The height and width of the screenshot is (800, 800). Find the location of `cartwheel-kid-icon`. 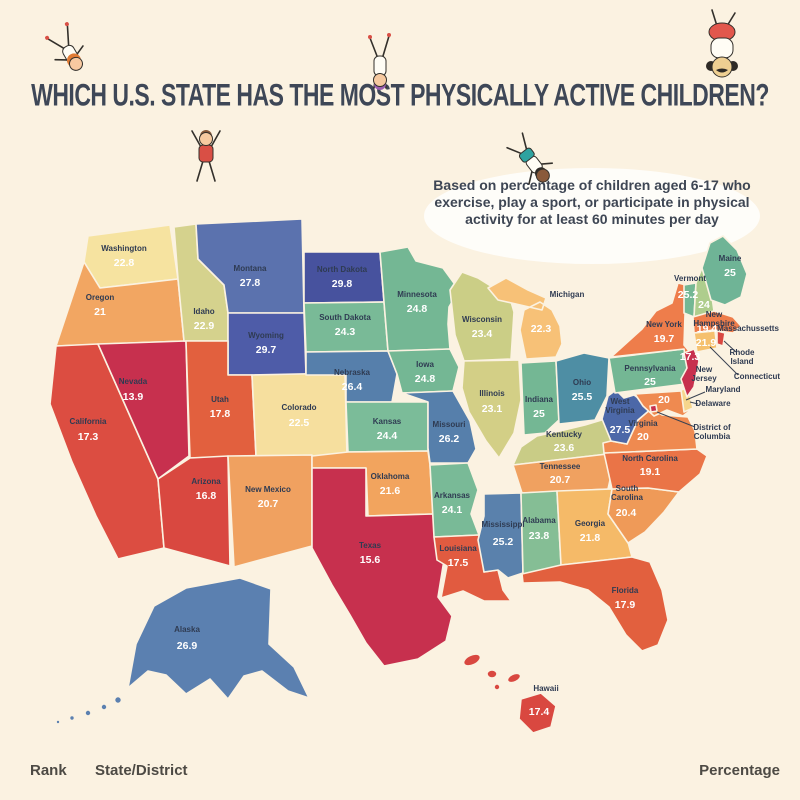

cartwheel-kid-icon is located at coordinates (64, 46).